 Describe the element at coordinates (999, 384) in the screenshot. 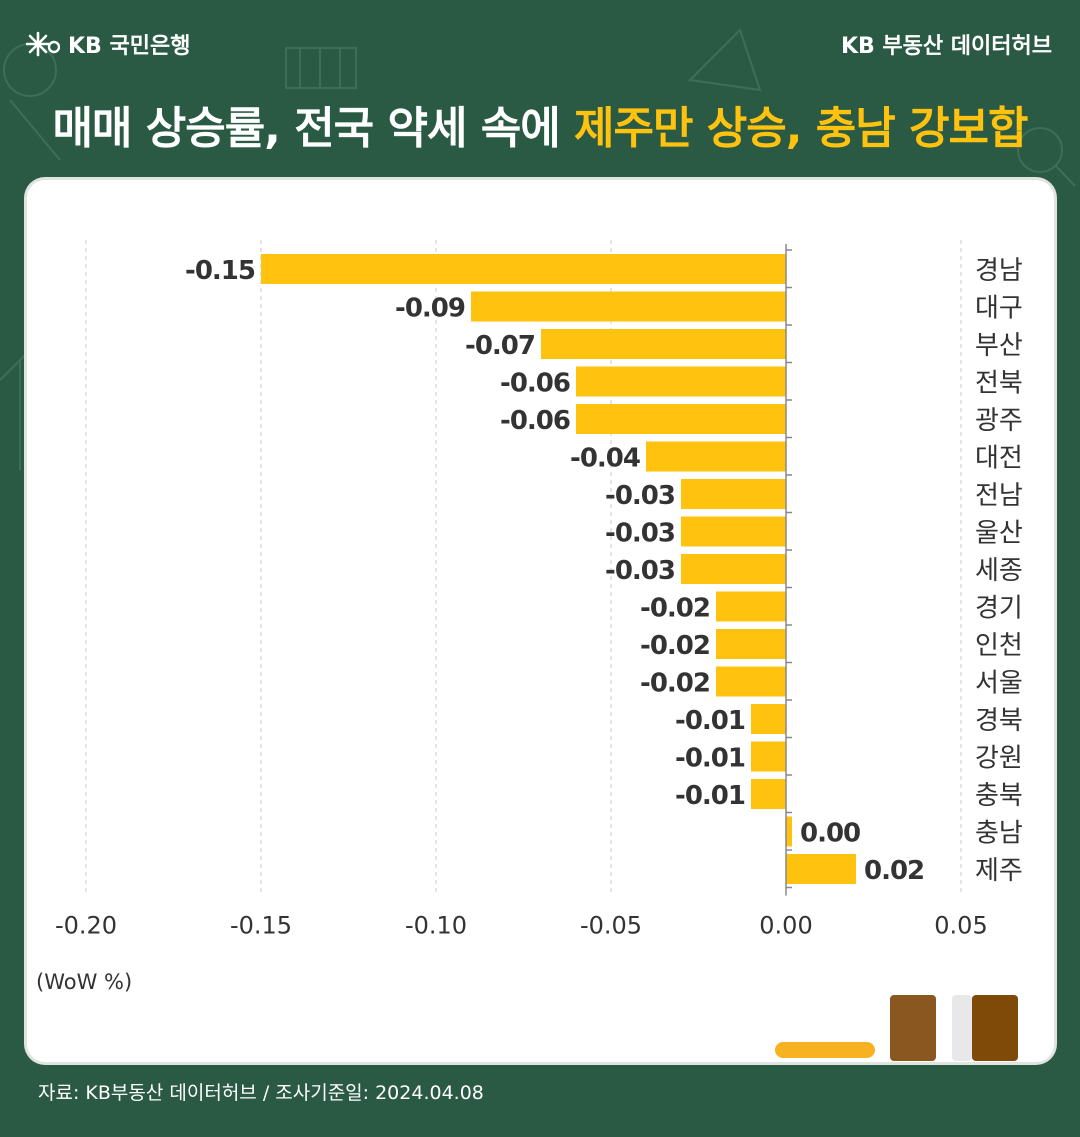

I see `category-label: 전북` at that location.